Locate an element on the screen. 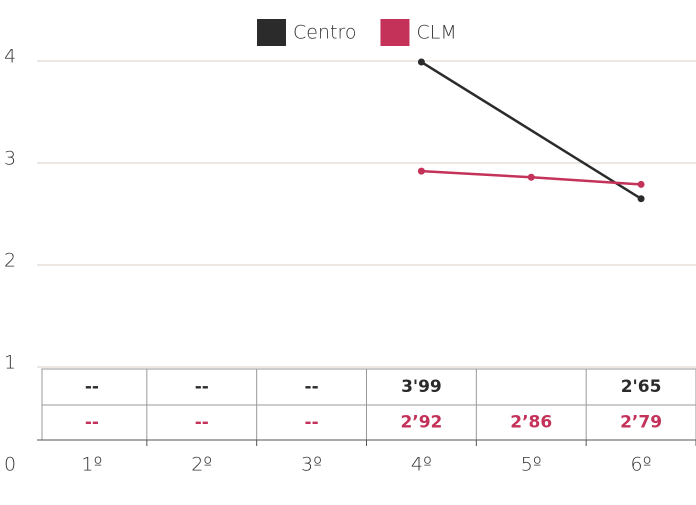  x-tick-label: 1º is located at coordinates (91, 465).